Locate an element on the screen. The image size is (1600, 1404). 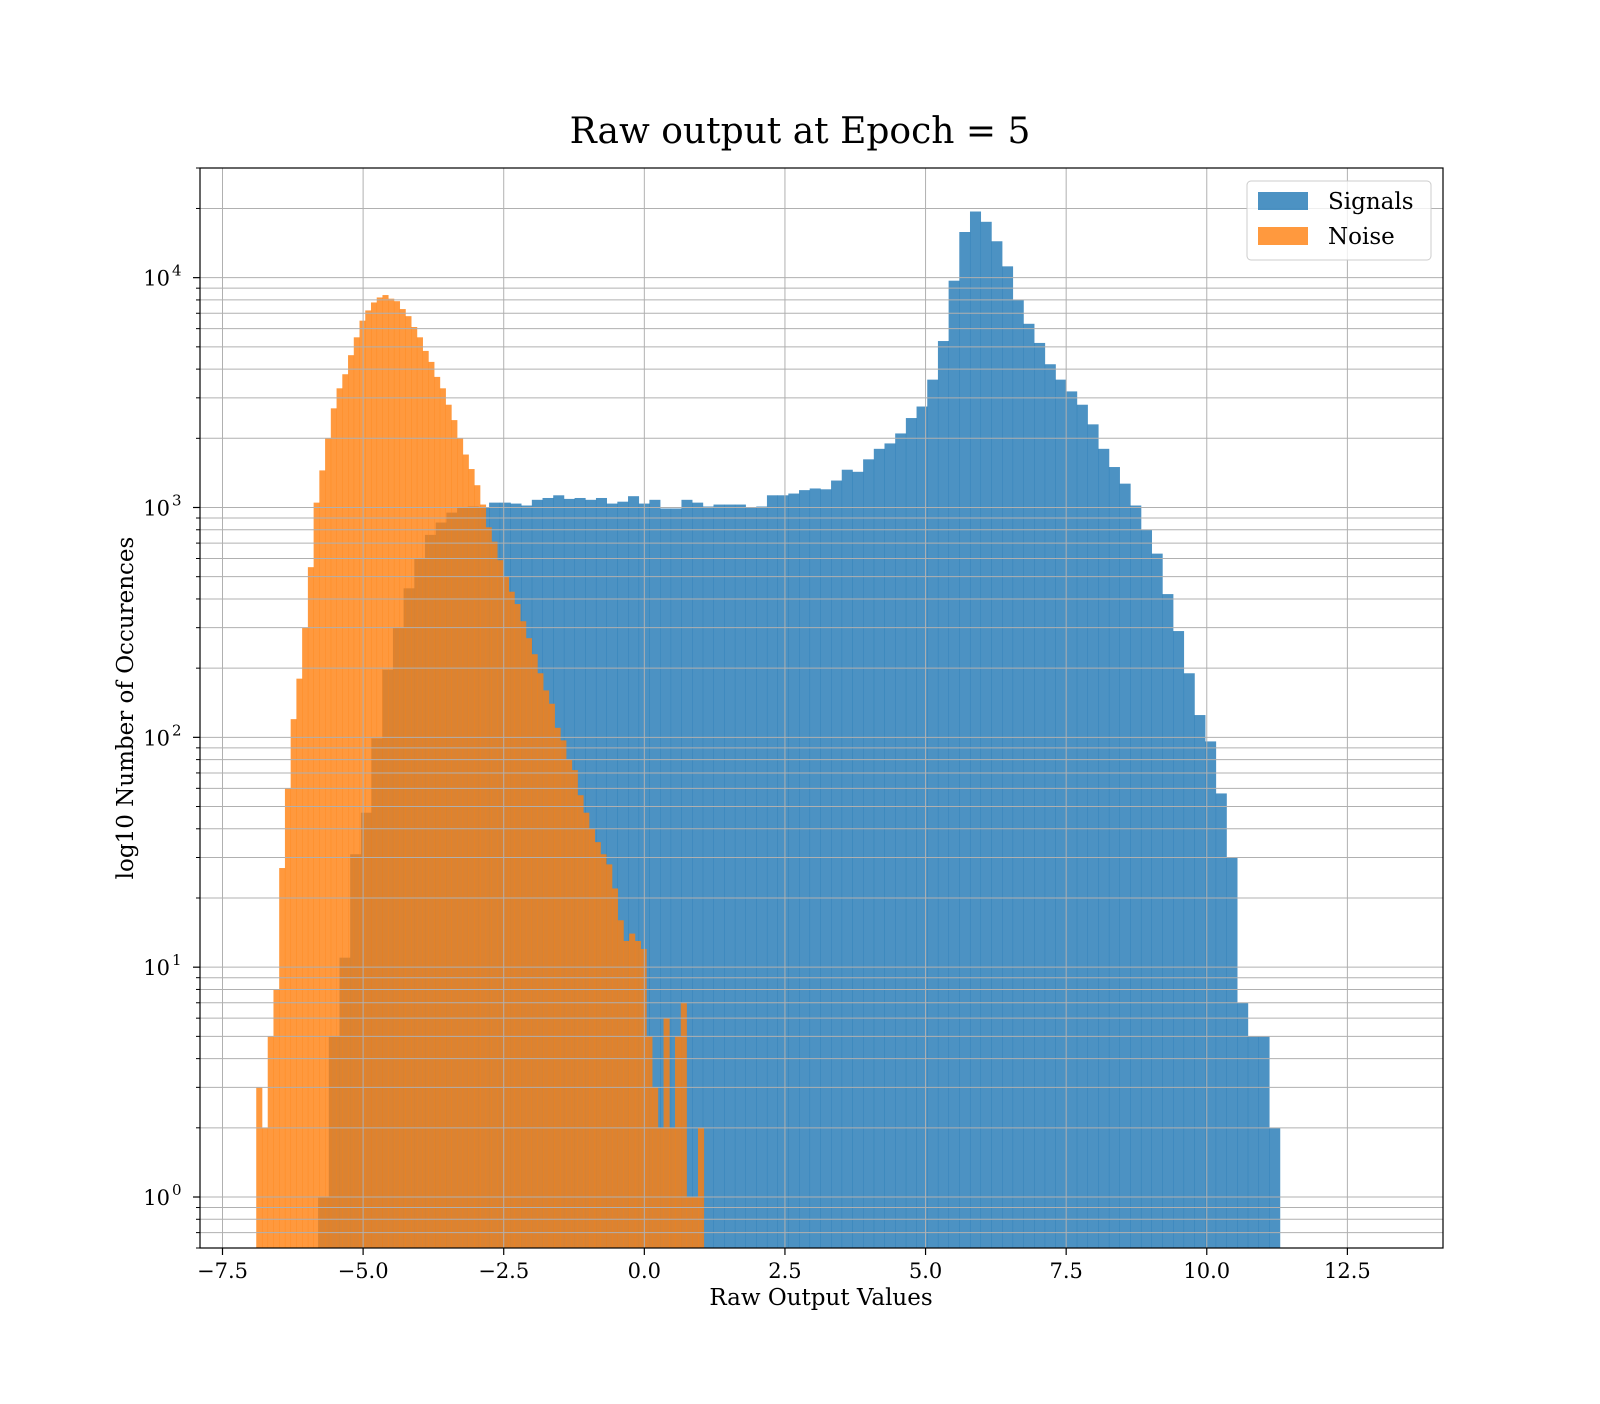
chart-title: Raw output at Epoch = 5 is located at coordinates (800, 131).